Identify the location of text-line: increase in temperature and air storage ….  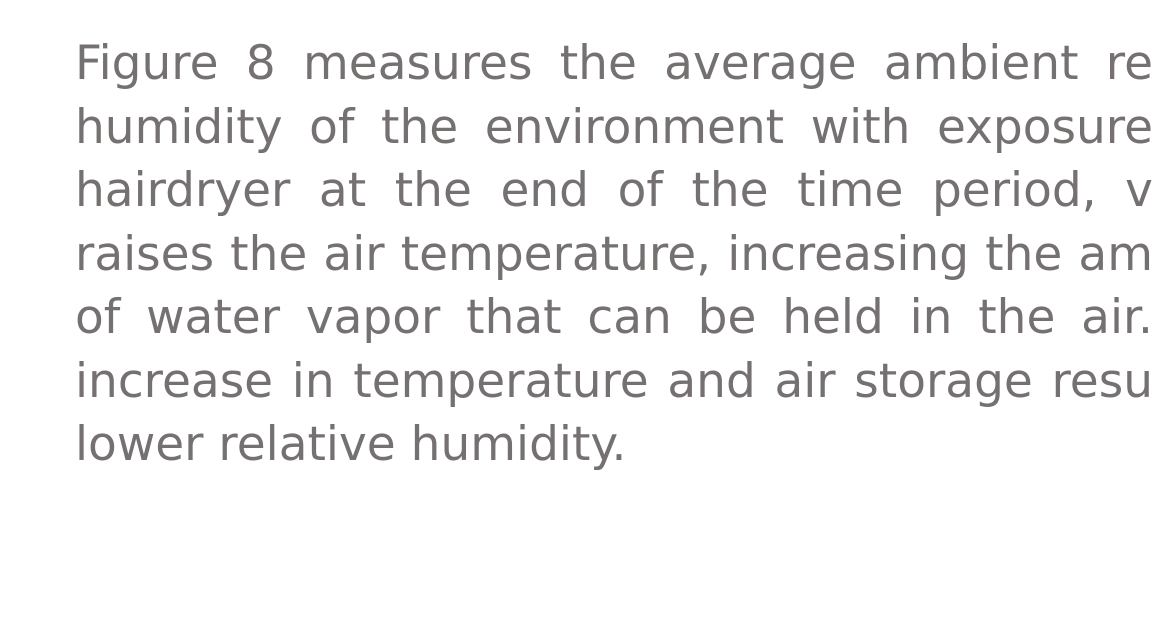
(614, 381).